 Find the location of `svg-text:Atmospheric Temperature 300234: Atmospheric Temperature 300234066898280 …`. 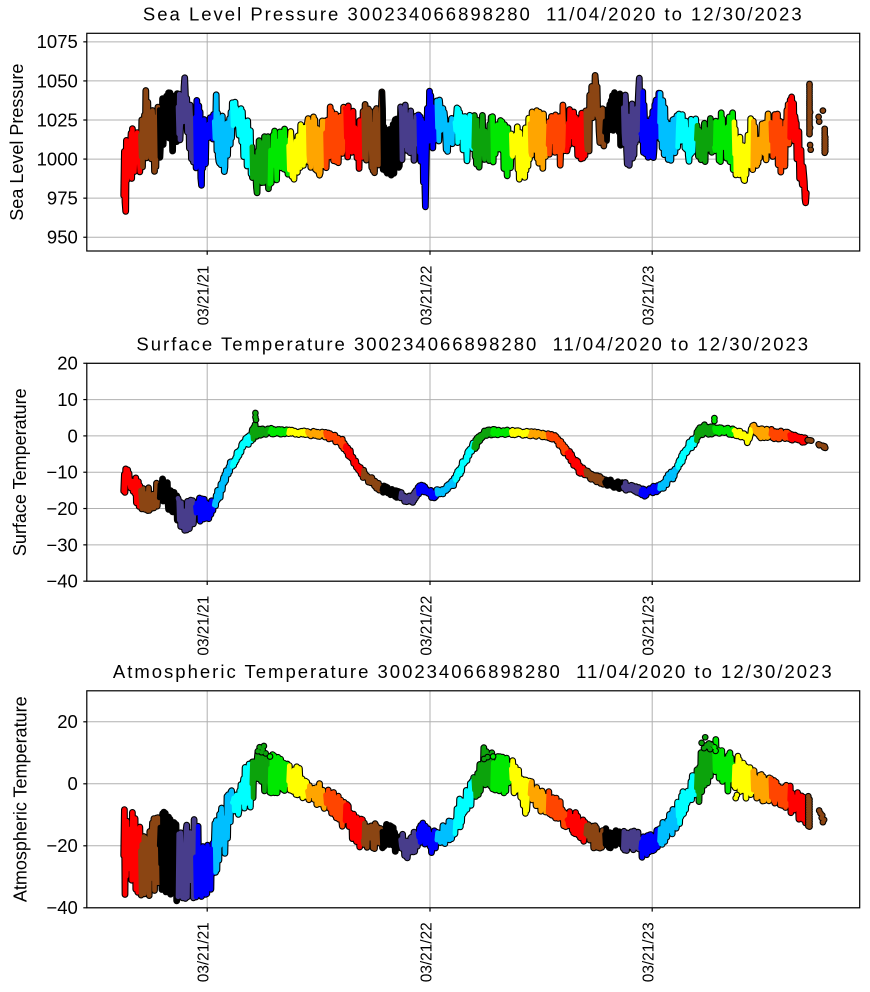

svg-text:Atmospheric Temperature 300234: Atmospheric Temperature 300234066898280 … is located at coordinates (473, 671).